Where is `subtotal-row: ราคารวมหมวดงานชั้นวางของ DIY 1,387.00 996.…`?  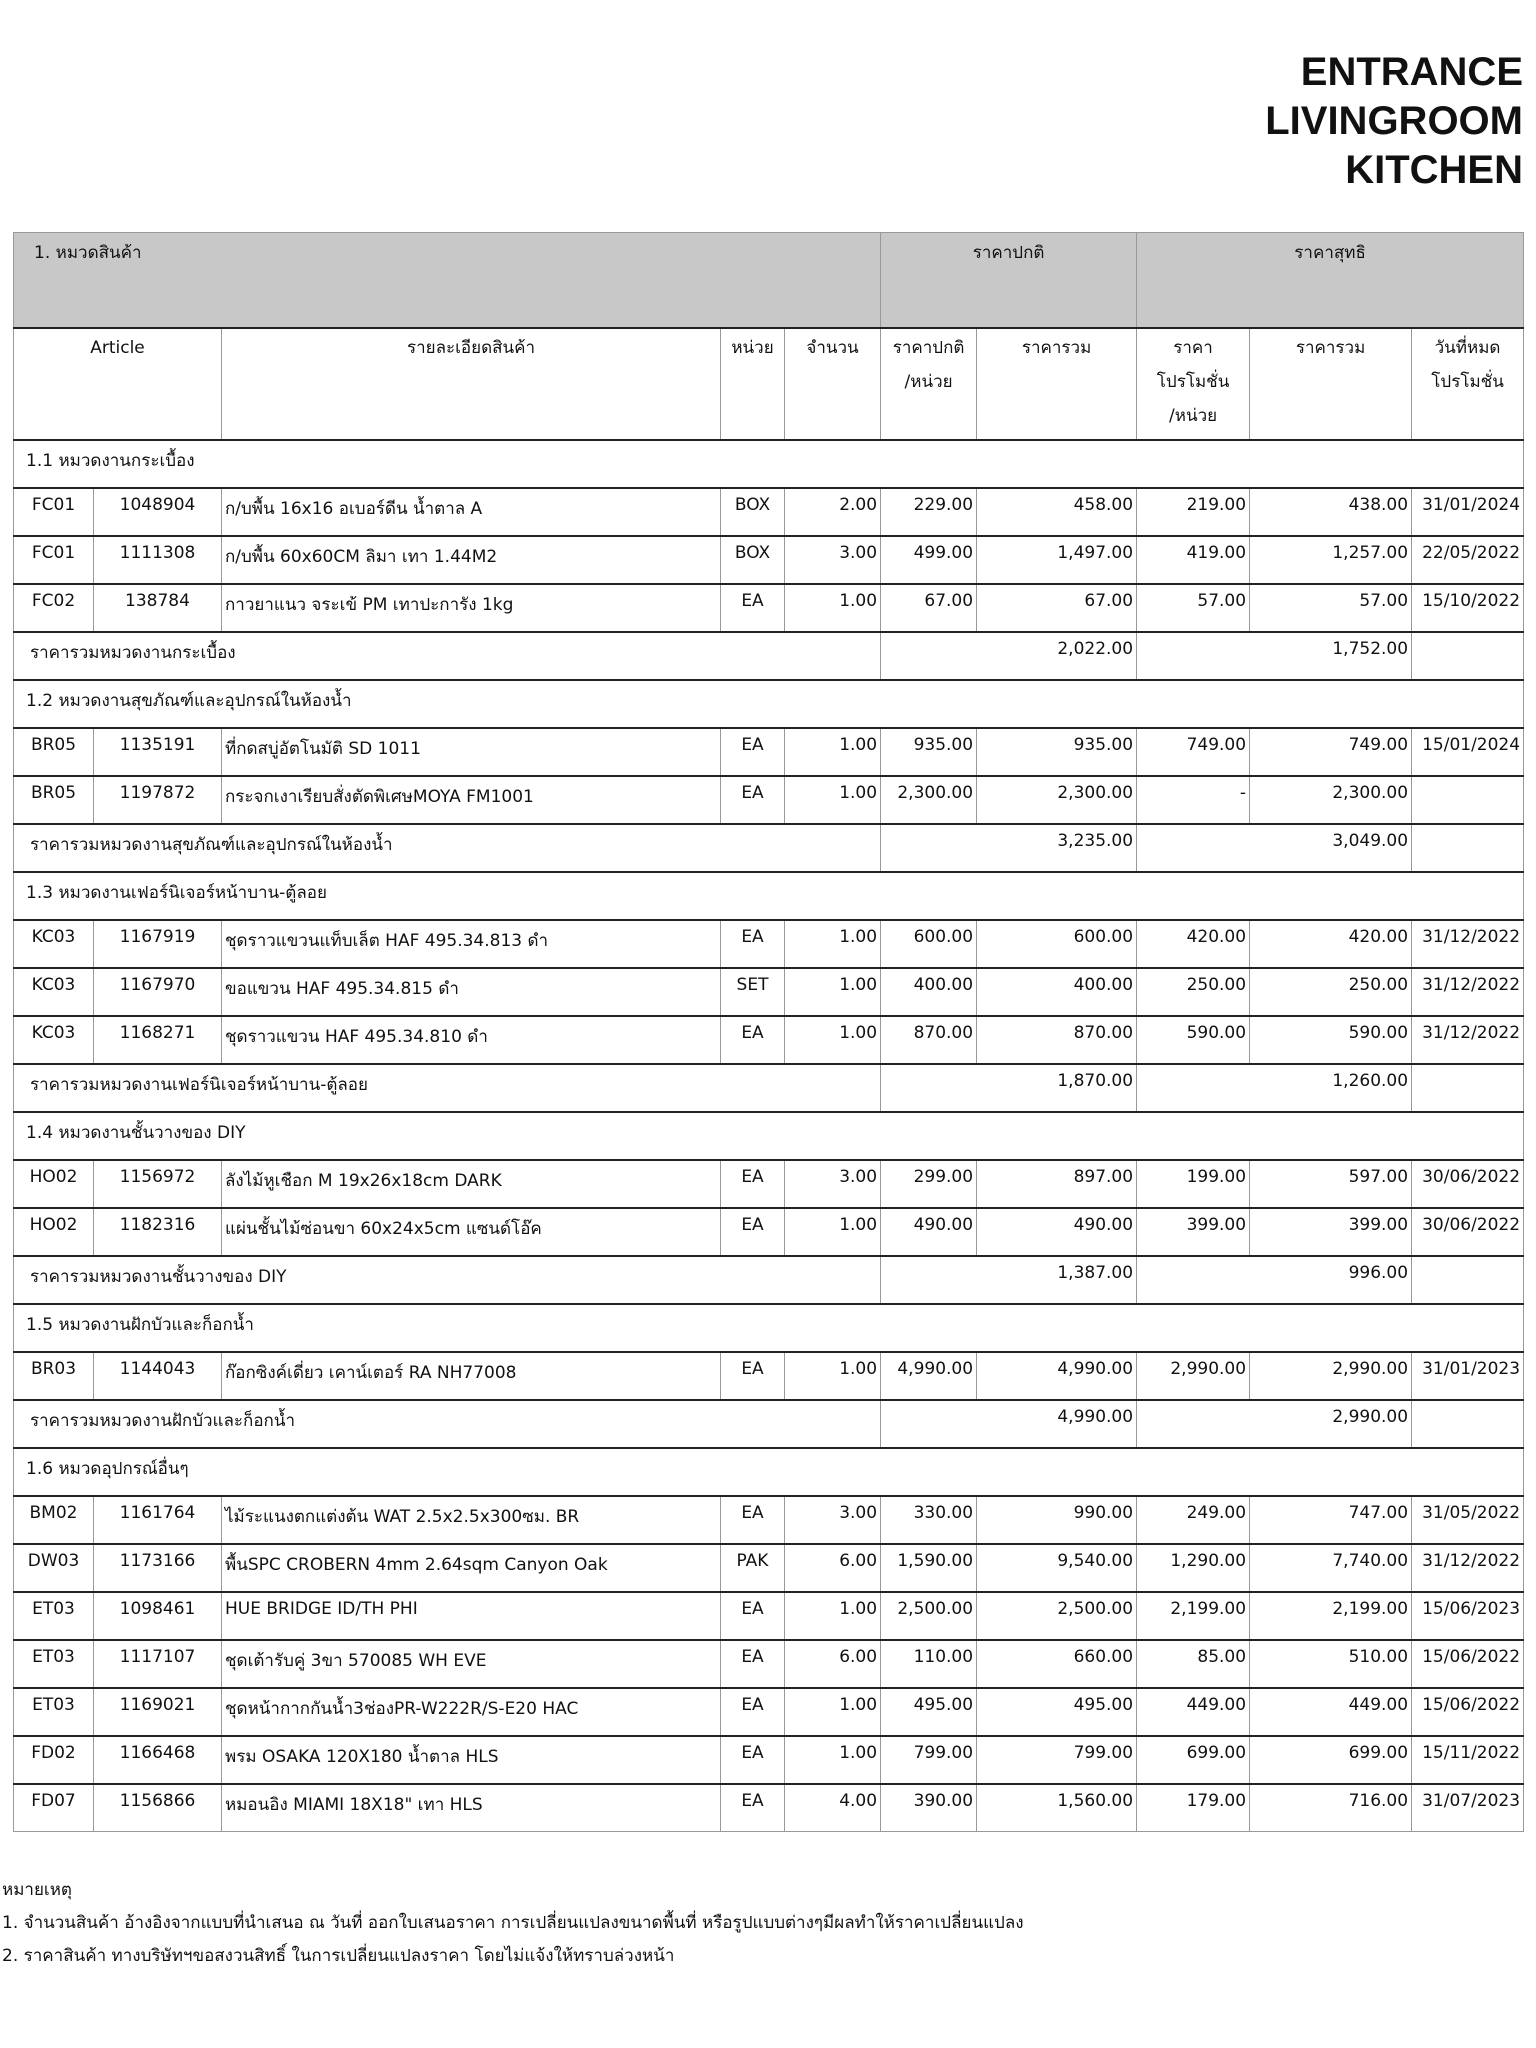
subtotal-row: ราคารวมหมวดงานชั้นวางของ DIY 1,387.00 996.… is located at coordinates (768, 1279).